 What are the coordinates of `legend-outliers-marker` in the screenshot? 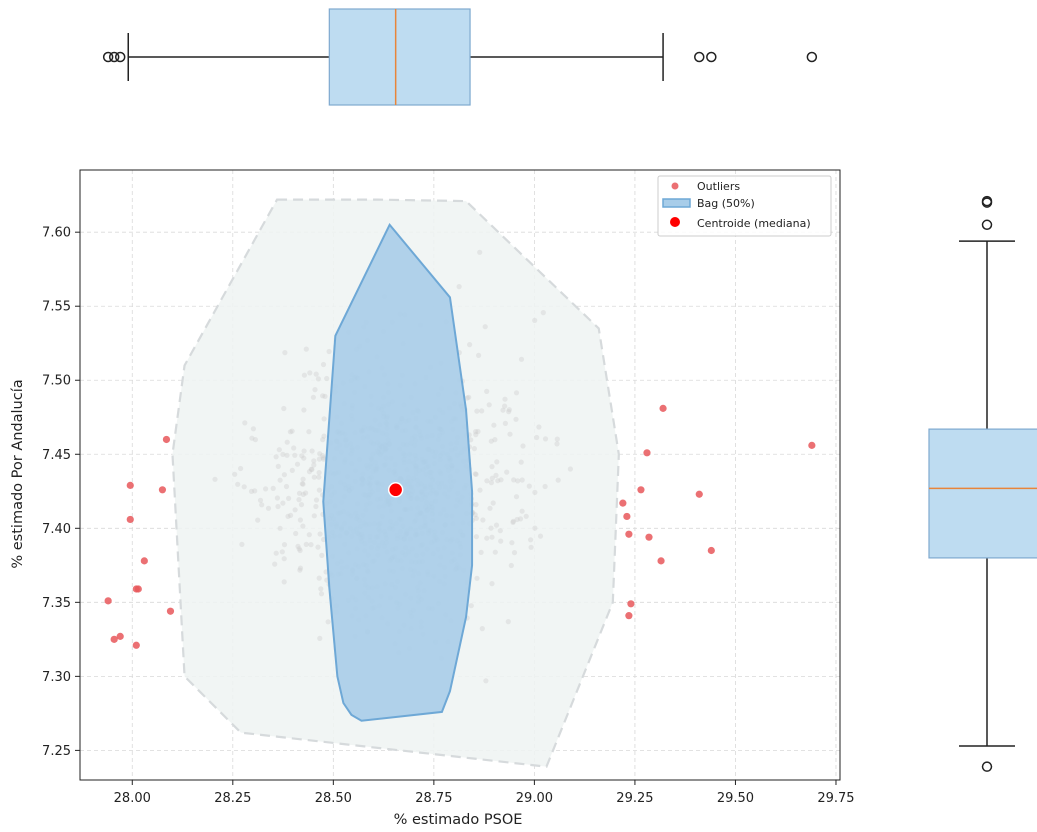 It's located at (675, 186).